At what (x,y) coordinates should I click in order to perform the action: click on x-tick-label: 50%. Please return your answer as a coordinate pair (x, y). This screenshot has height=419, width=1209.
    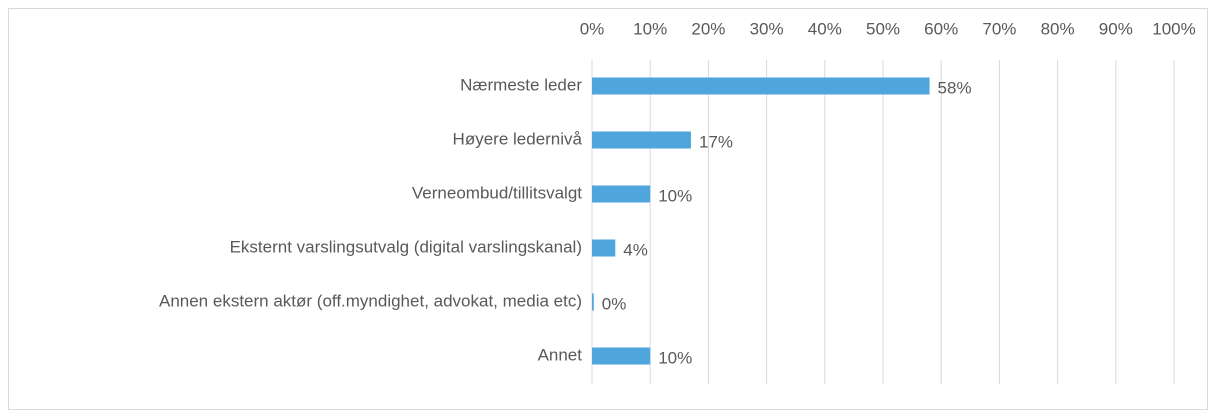
    Looking at the image, I should click on (883, 28).